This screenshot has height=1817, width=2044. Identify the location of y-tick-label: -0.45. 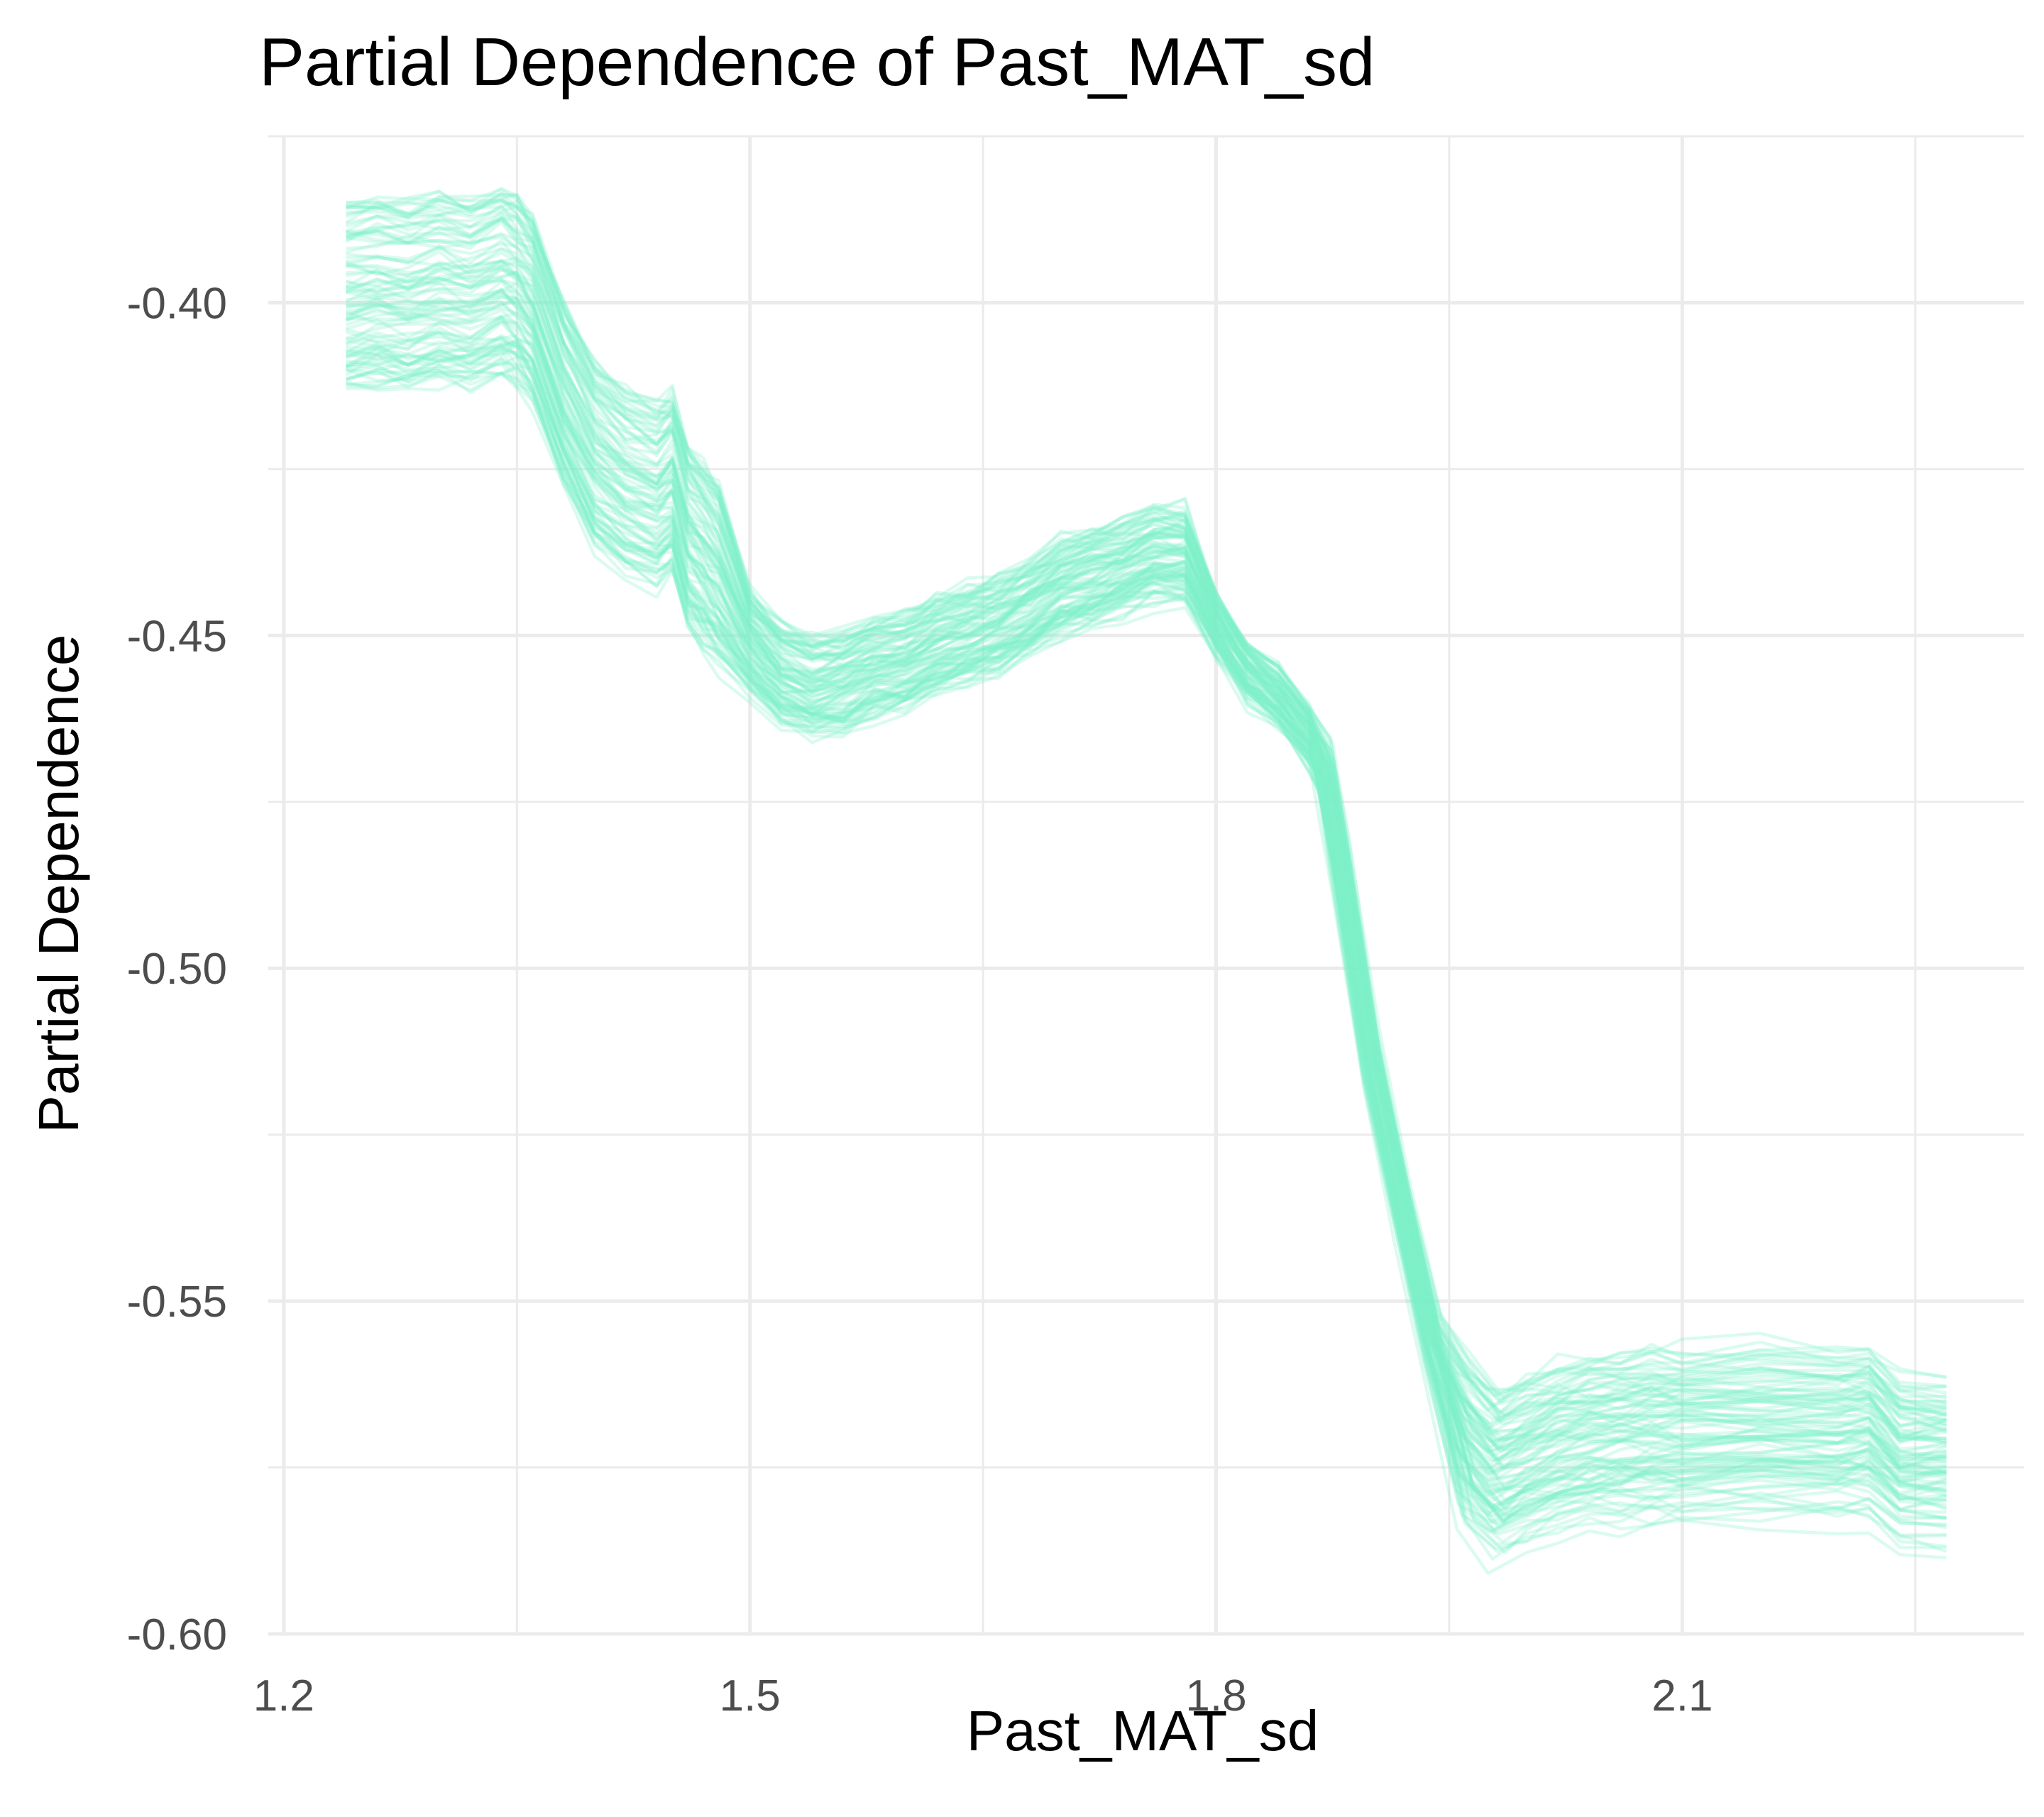
(177, 636).